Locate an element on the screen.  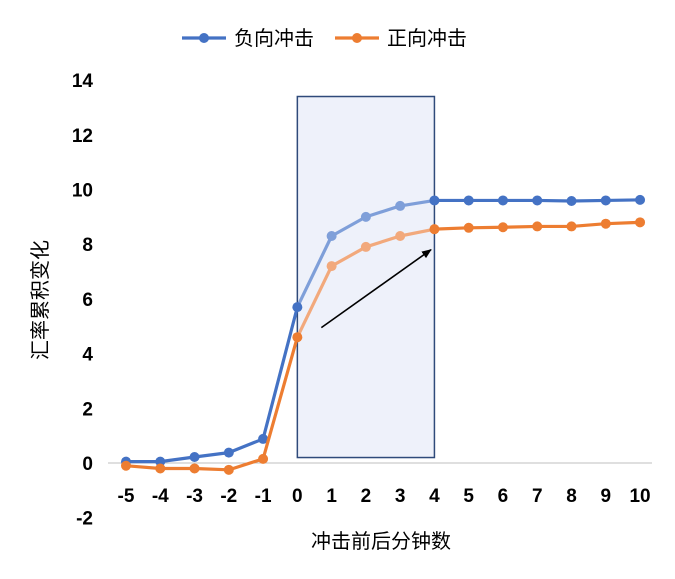
y-tick-label: 0 is located at coordinates (87, 464).